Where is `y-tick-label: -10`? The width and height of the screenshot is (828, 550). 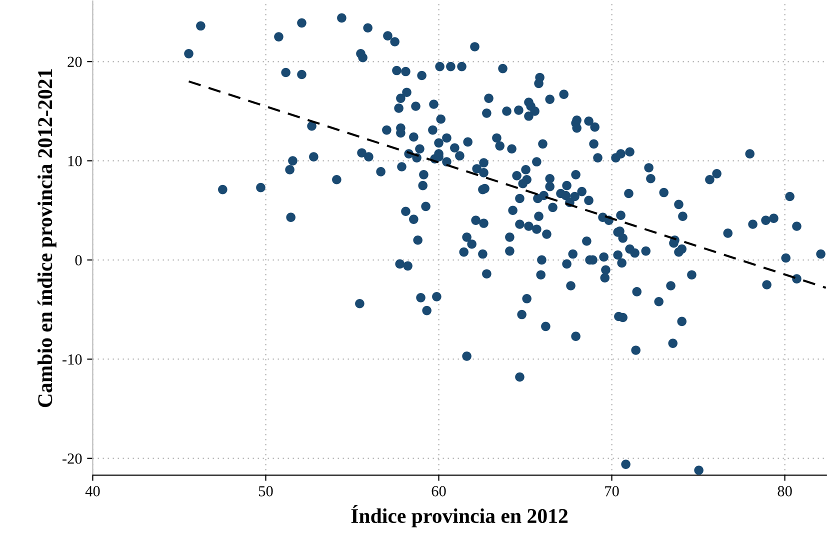 y-tick-label: -10 is located at coordinates (72, 359).